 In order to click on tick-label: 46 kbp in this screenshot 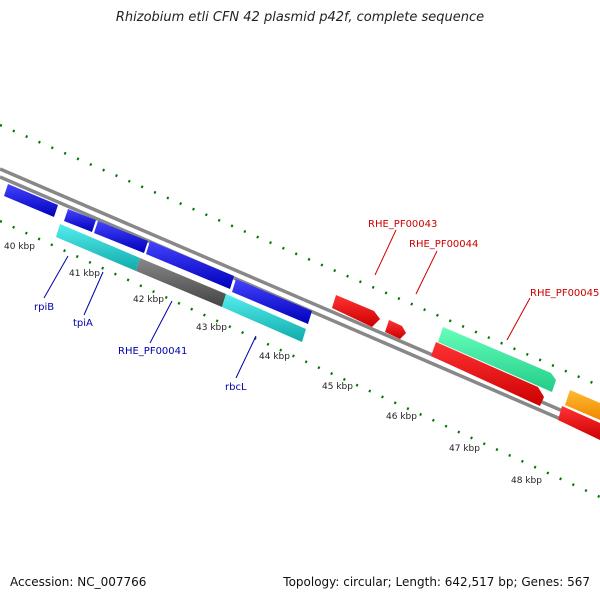, I will do `click(401, 417)`.